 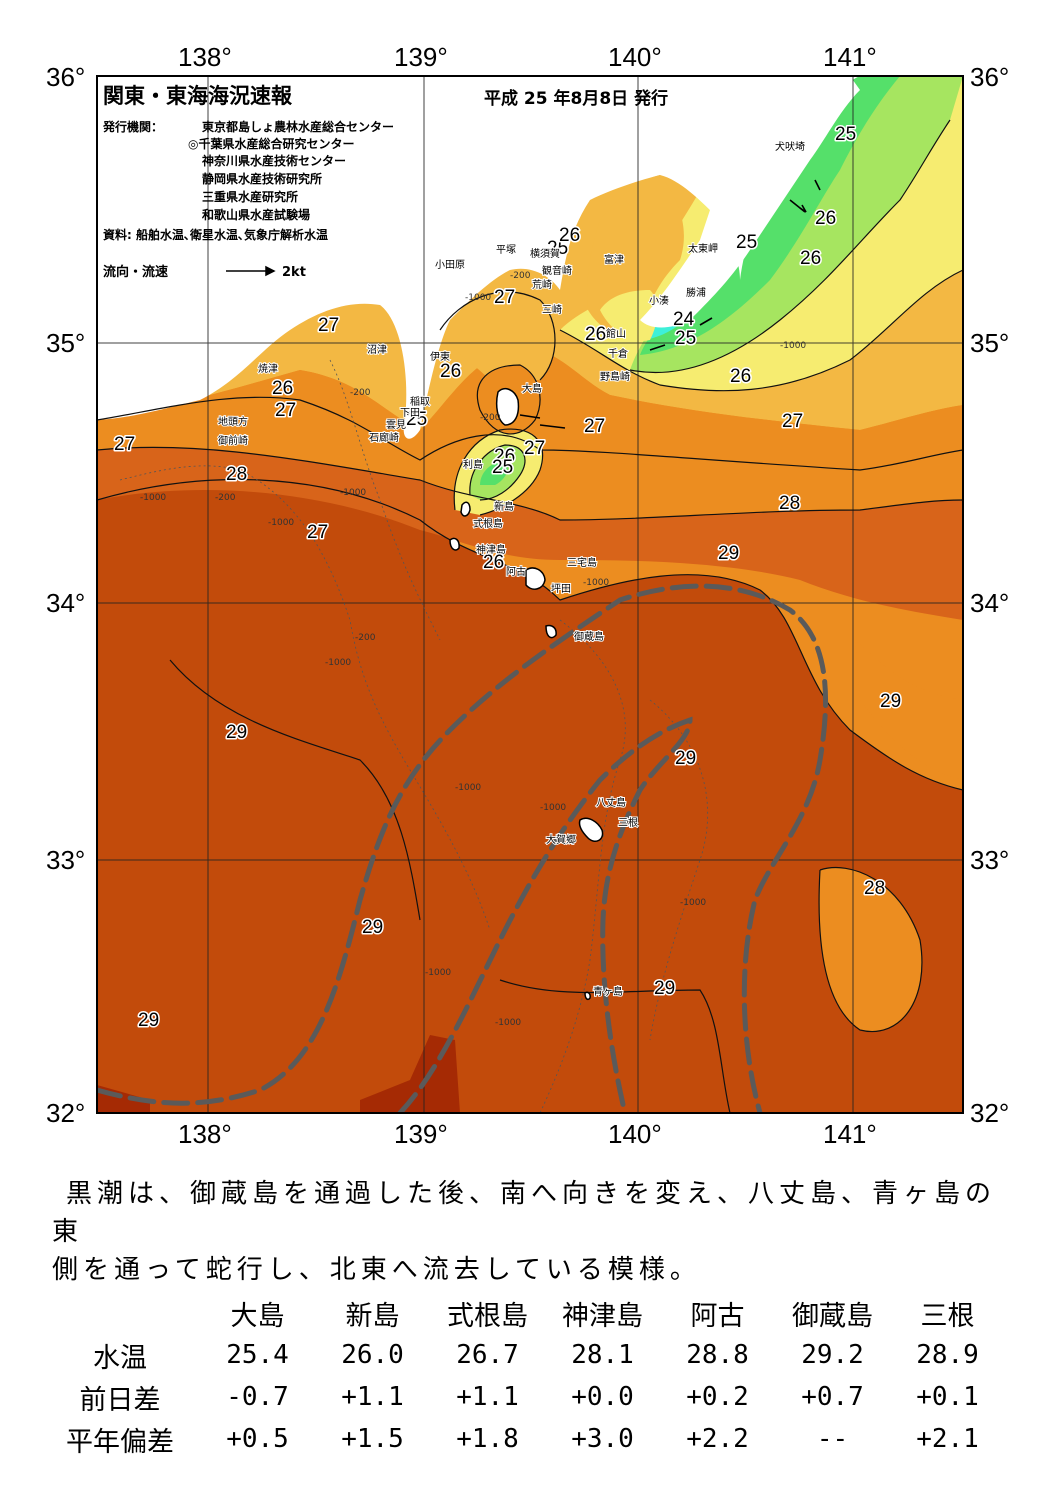 What do you see at coordinates (205, 57) in the screenshot?
I see `lon-tick-top: 138°` at bounding box center [205, 57].